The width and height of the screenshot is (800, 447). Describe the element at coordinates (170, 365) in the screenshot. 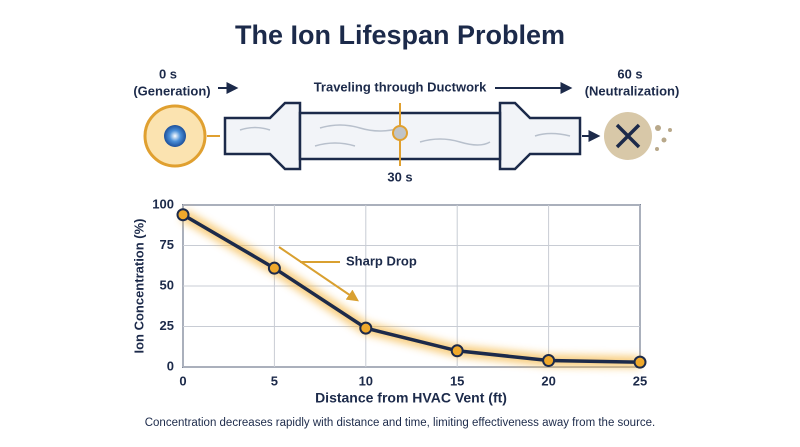

I see `y-tick-label: 0` at that location.